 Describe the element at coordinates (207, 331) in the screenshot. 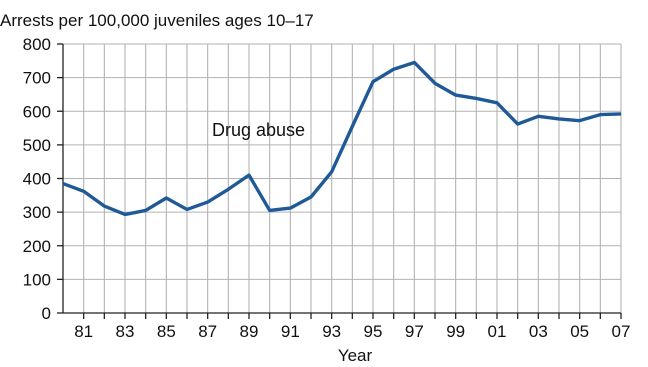

I see `x-tick-label: 87` at that location.